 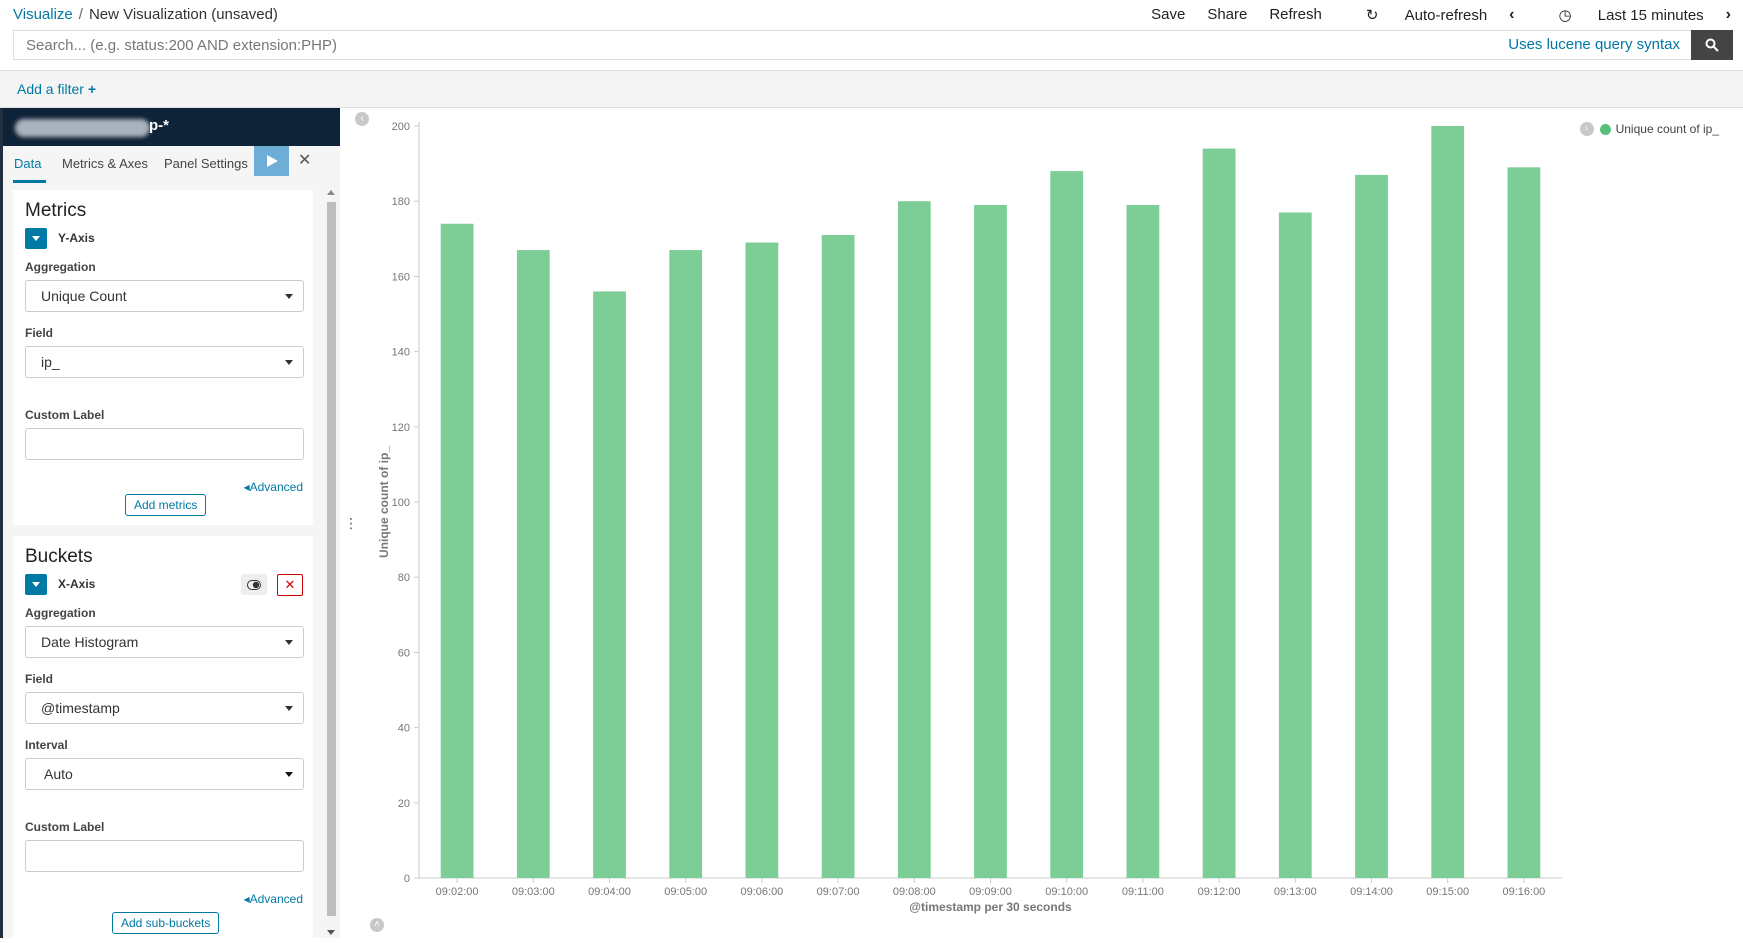 I want to click on scroll-down-icon, so click(x=331, y=932).